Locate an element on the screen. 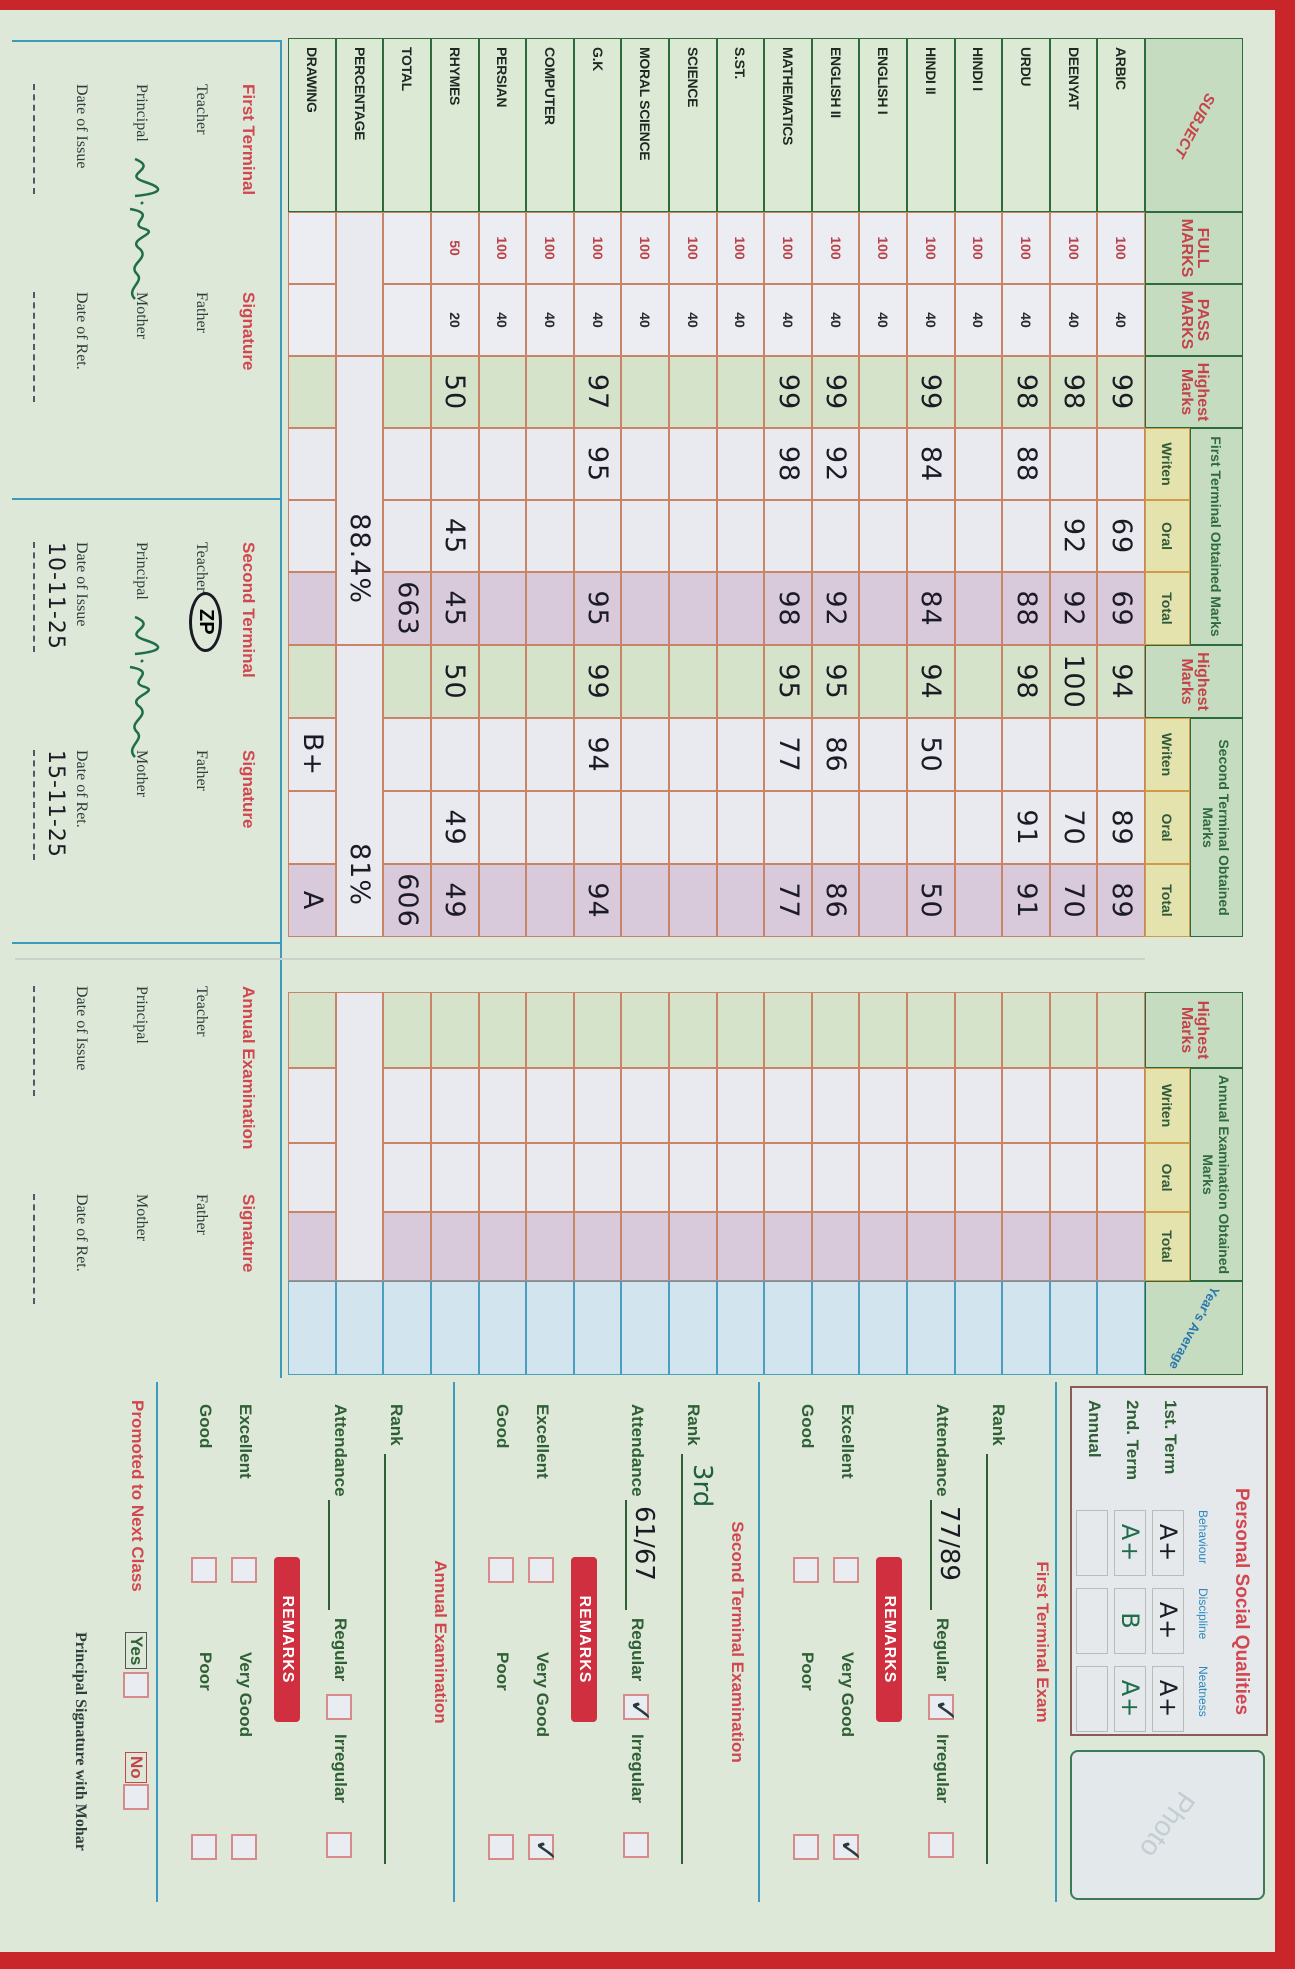  cell-mathematics-pass-marks: 40 is located at coordinates (788, 320).